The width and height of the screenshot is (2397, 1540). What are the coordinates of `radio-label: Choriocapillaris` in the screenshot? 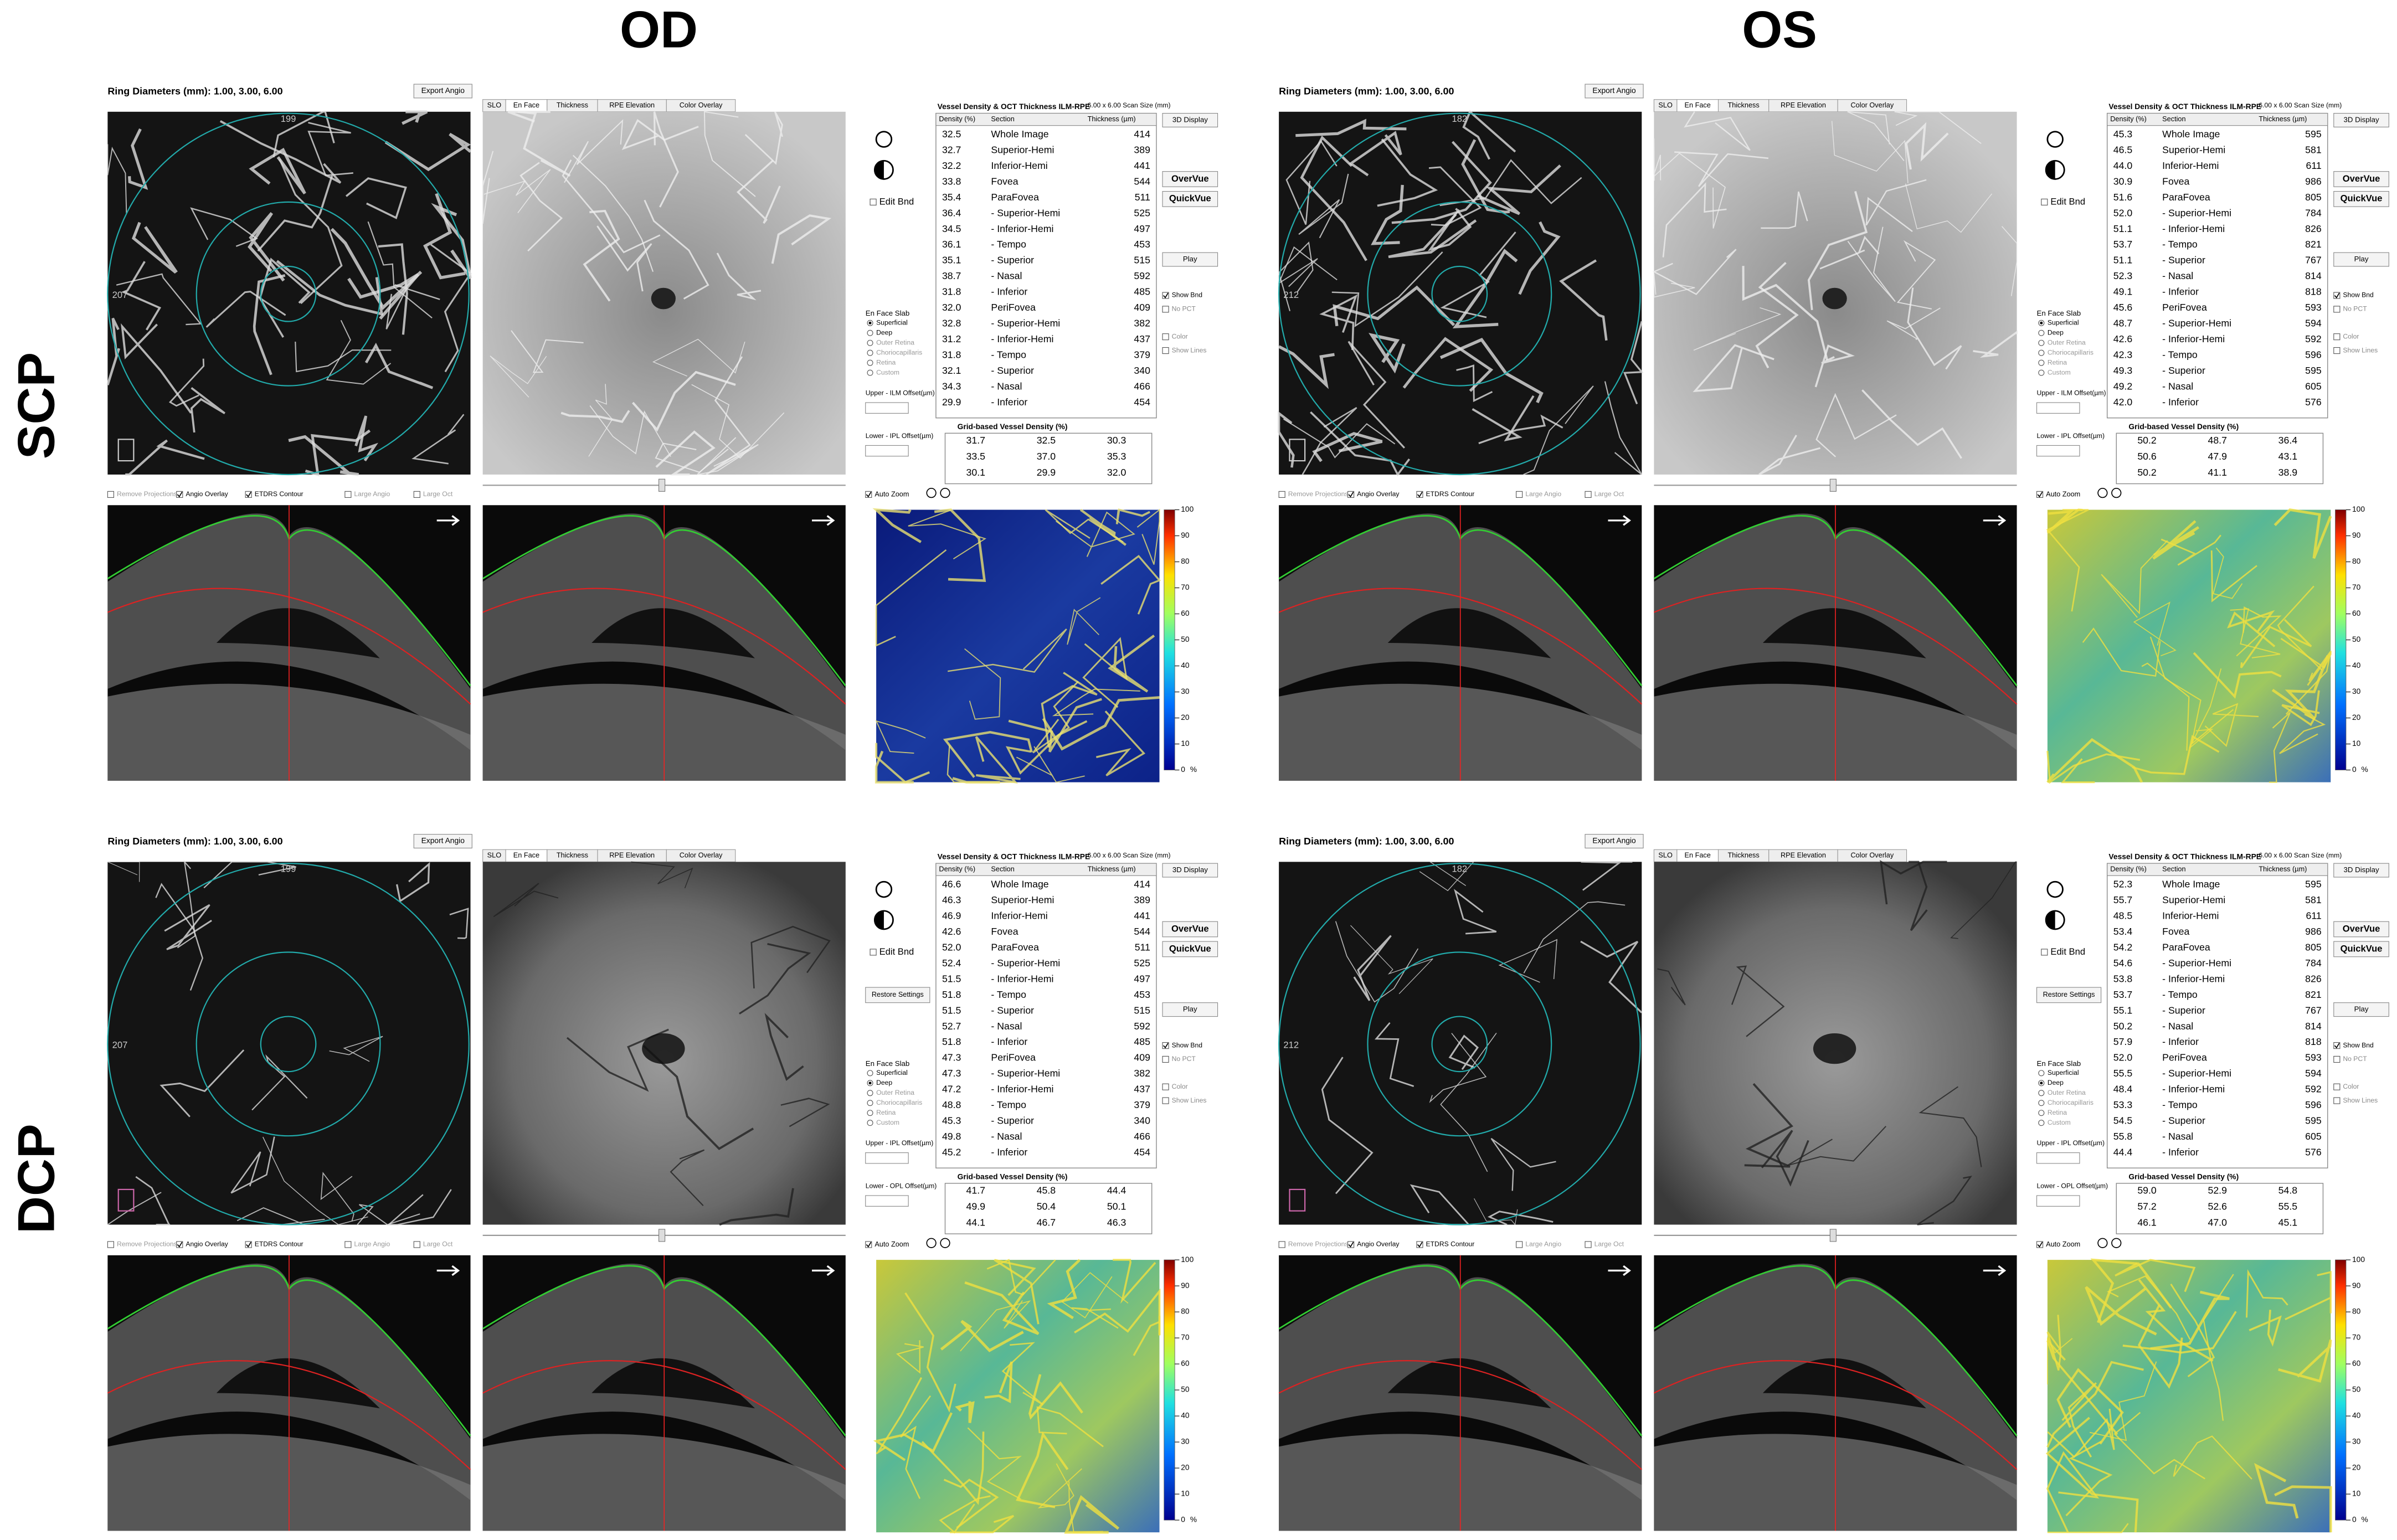 It's located at (2070, 1102).